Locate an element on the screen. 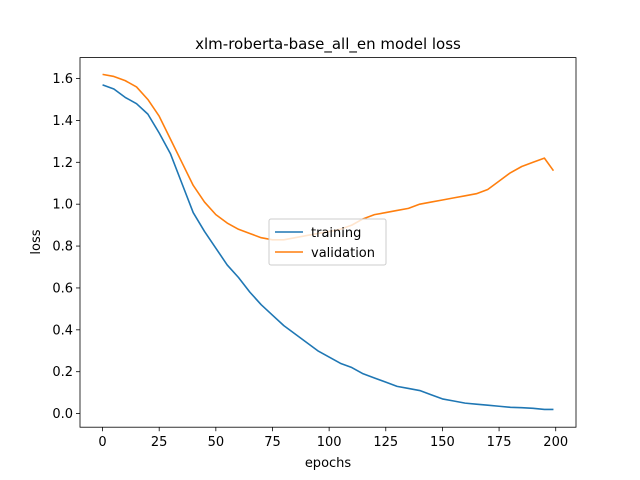 The height and width of the screenshot is (480, 640). y-axis-ticks: 0.0 0.2 0.4 0.6 0.8 1.0 1.2 1.4 1.6 is located at coordinates (66, 247).